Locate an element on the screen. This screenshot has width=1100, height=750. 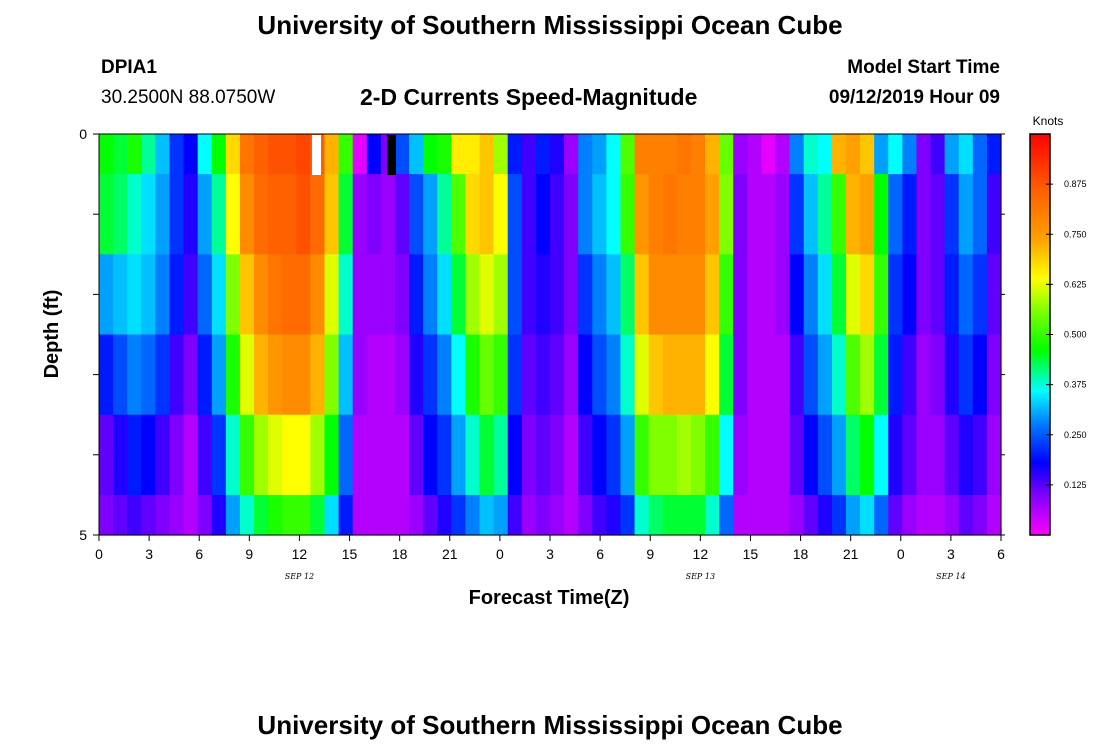
x-tick-label: 21 is located at coordinates (450, 554).